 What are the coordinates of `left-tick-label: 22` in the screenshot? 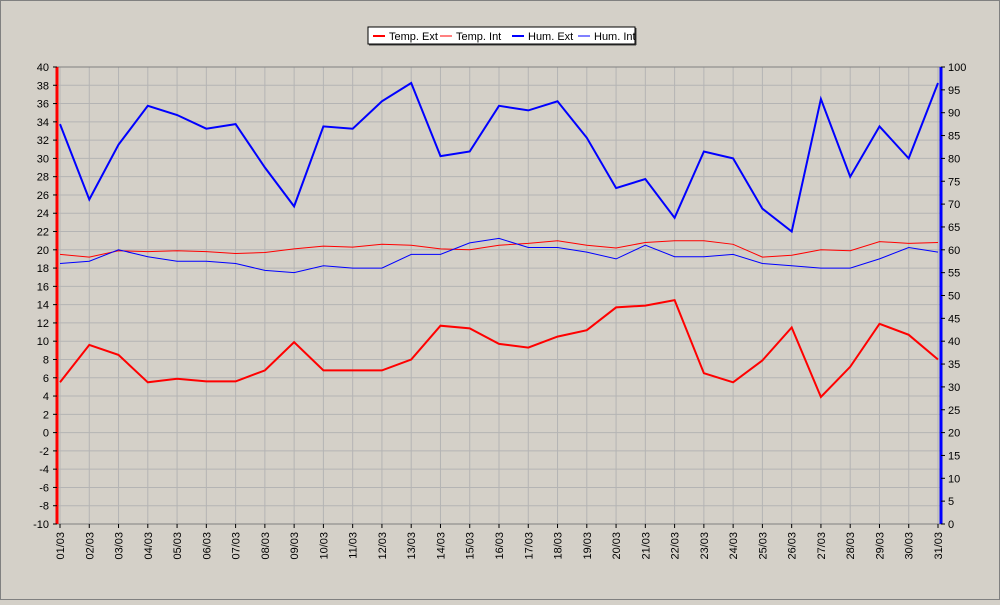 It's located at (43, 233).